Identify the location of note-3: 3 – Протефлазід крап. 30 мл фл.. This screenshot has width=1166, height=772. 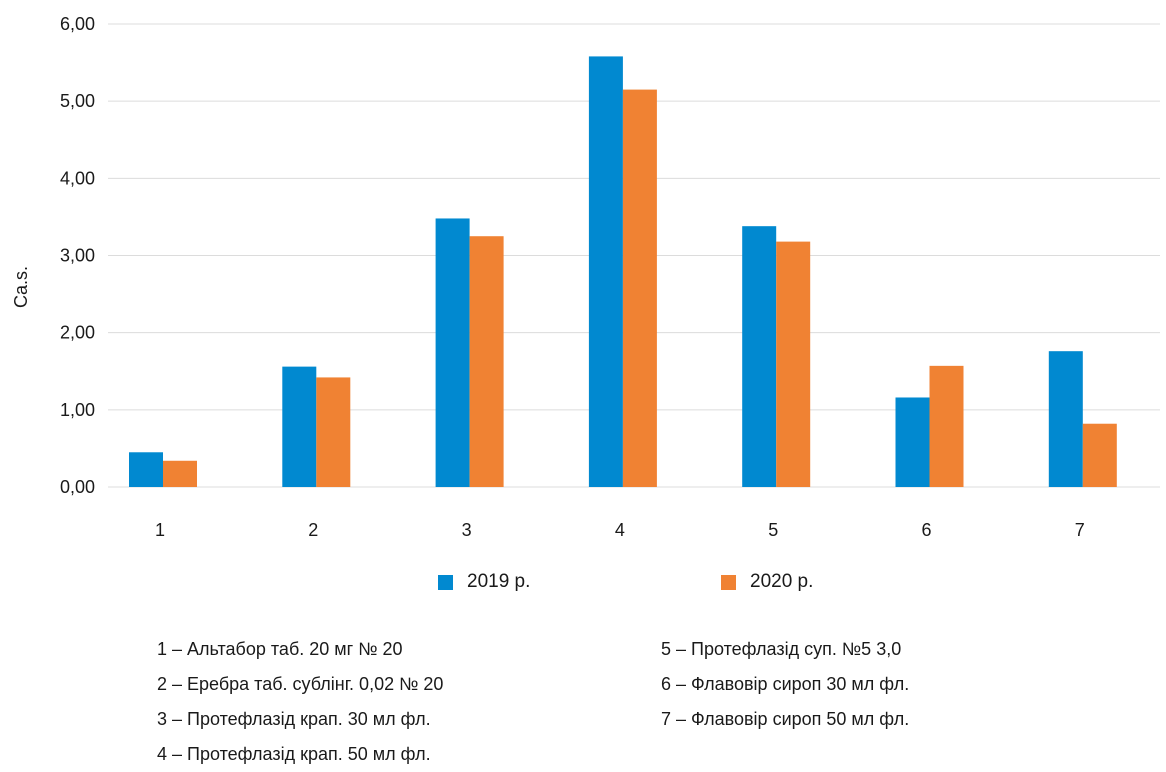
(294, 719).